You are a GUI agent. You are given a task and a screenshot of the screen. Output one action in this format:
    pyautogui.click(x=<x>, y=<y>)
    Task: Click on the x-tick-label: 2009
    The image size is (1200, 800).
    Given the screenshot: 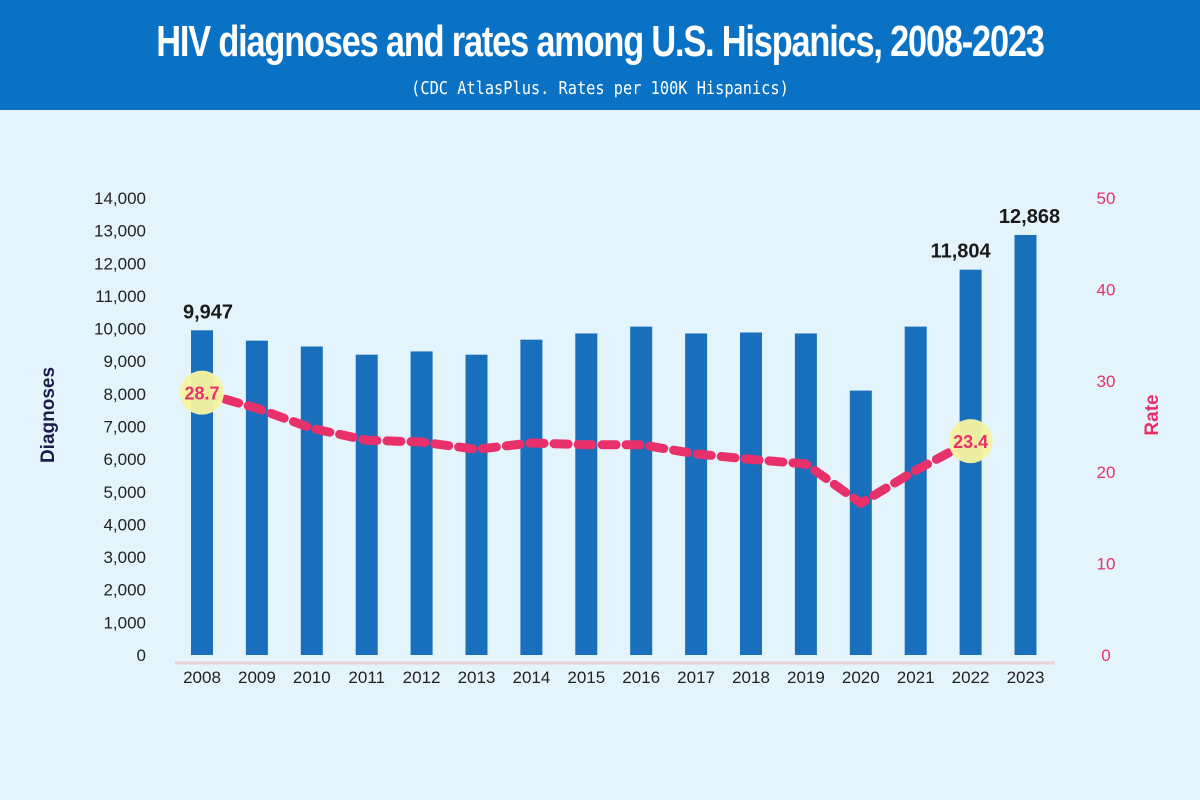 What is the action you would take?
    pyautogui.click(x=257, y=677)
    